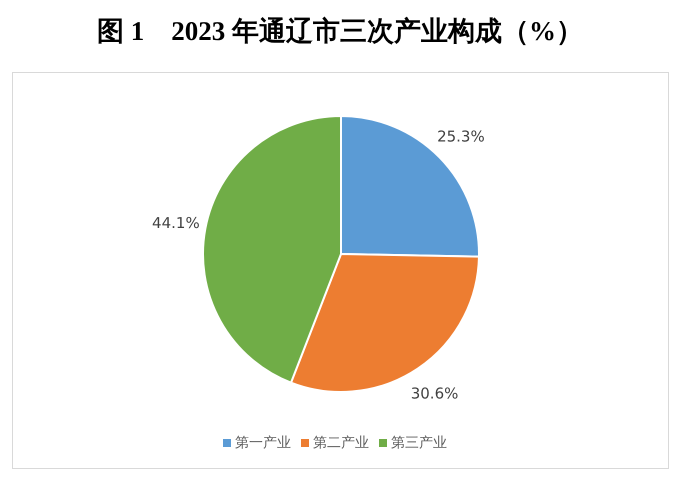 The image size is (681, 483). I want to click on data-label: 30.6%, so click(434, 393).